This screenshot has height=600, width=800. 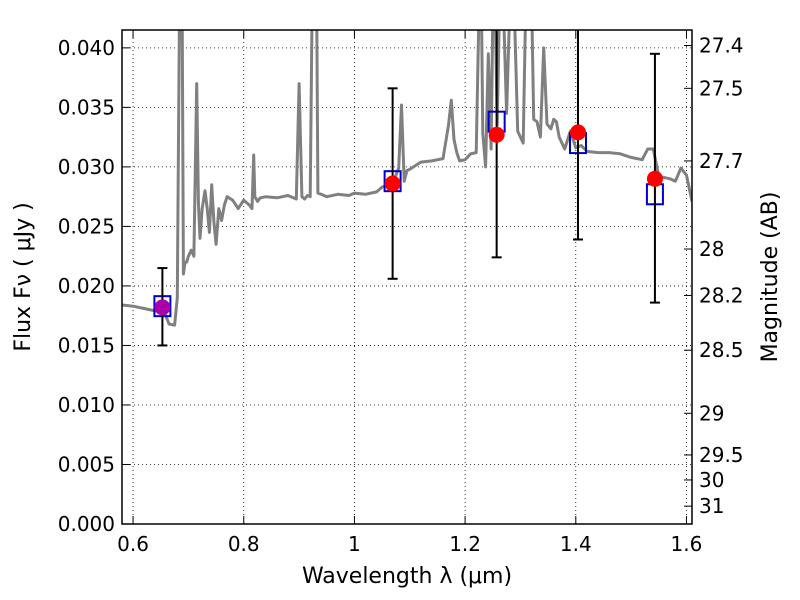 What do you see at coordinates (86, 107) in the screenshot?
I see `y-tick-label: 0.035` at bounding box center [86, 107].